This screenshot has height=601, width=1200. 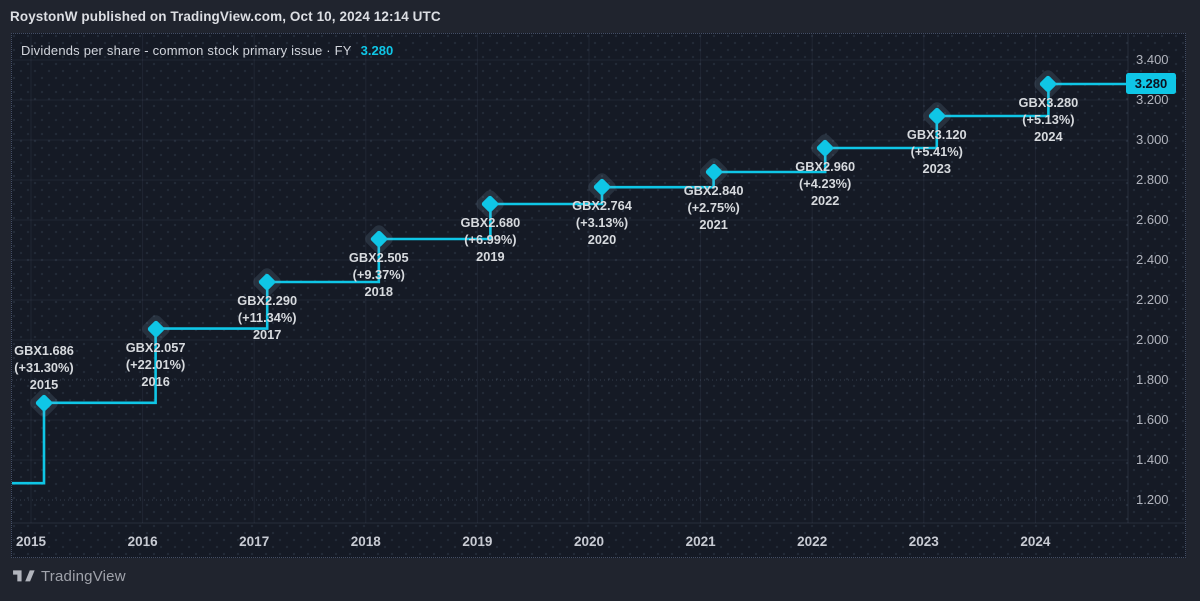 I want to click on y-axis-tick-label: 1.400, so click(x=1152, y=459).